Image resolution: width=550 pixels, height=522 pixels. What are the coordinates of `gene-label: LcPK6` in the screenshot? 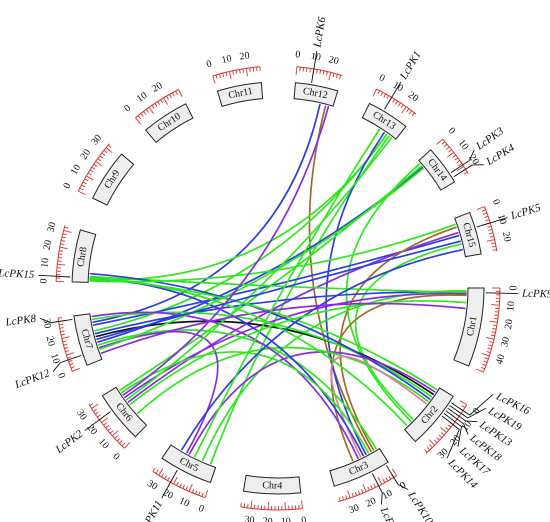 It's located at (319, 33).